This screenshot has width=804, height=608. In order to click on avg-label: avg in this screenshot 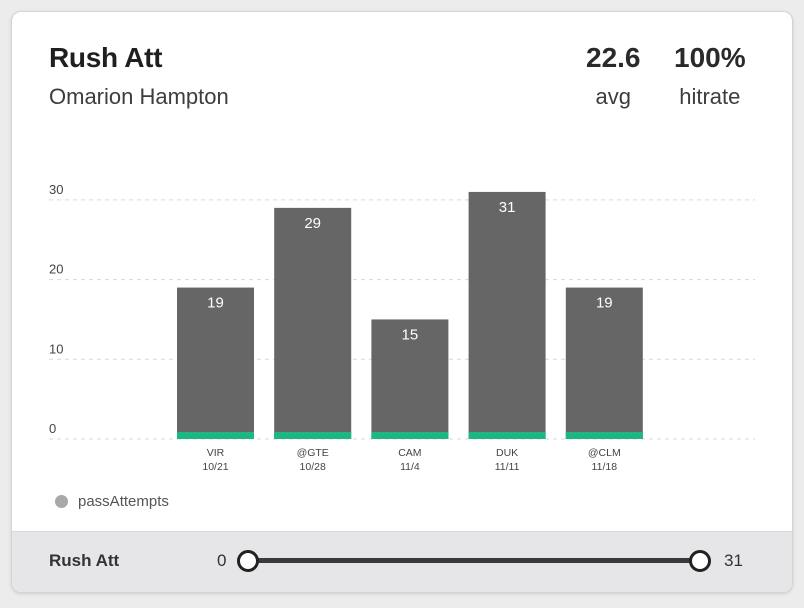, I will do `click(613, 96)`.